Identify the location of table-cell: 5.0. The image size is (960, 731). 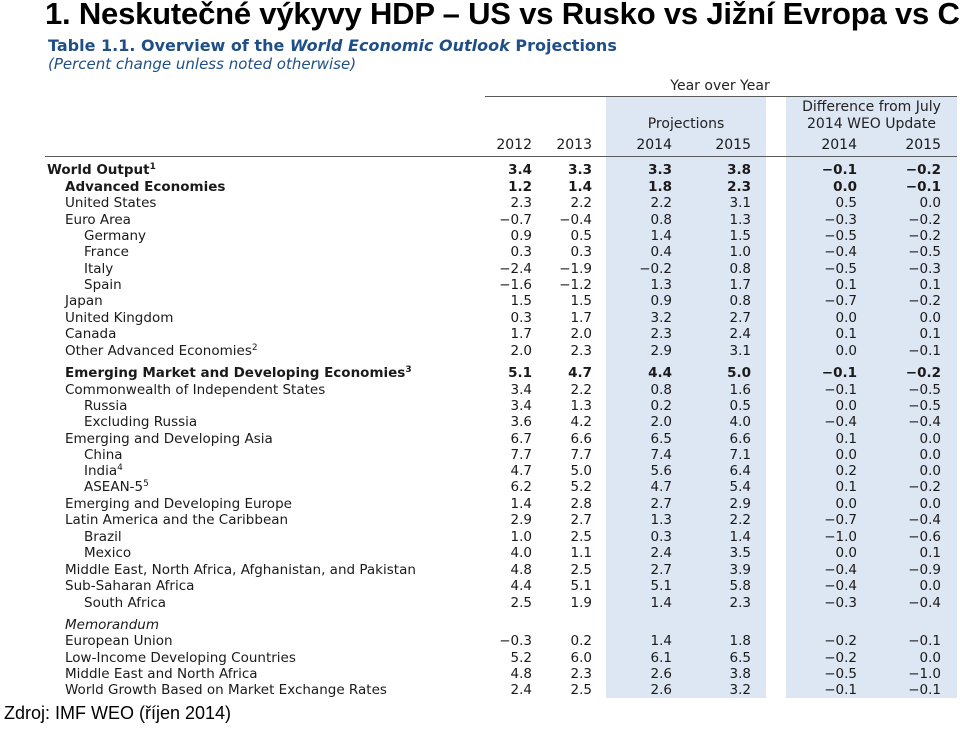
(581, 471).